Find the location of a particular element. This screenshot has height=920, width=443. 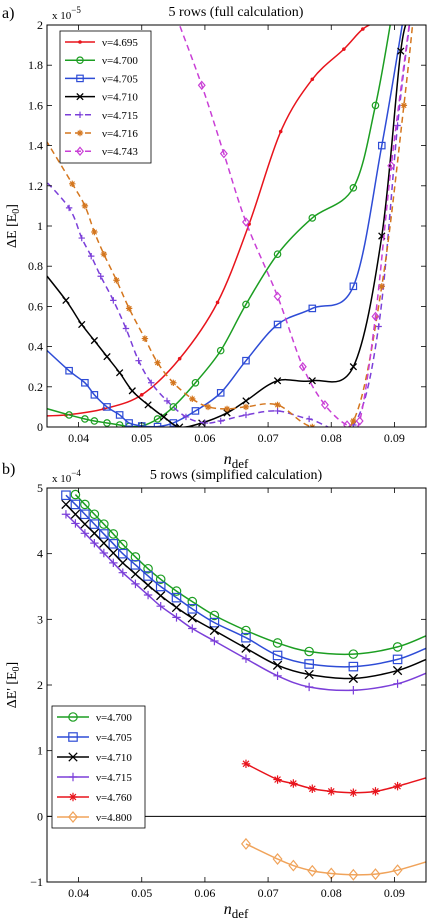

panel-b-ylabel: ΔE' [E0] is located at coordinates (13, 685).